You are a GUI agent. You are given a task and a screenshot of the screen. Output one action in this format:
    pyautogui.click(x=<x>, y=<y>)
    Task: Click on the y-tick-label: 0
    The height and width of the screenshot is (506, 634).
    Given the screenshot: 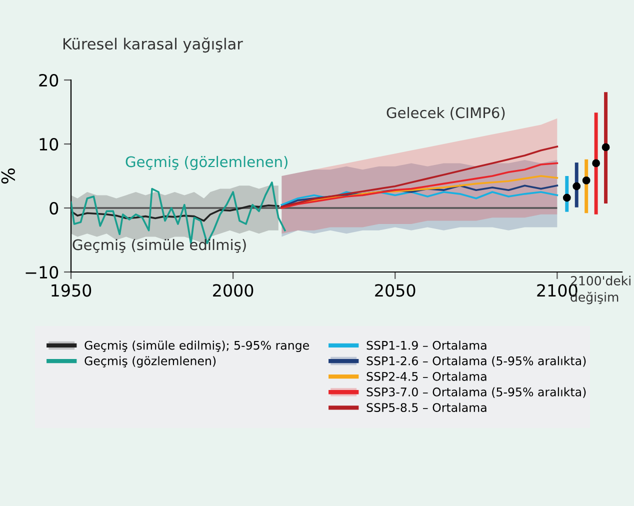 What is the action you would take?
    pyautogui.click(x=54, y=208)
    